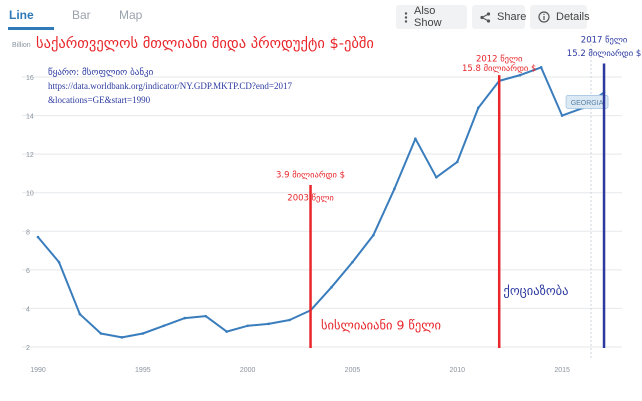 The height and width of the screenshot is (401, 642). I want to click on chart-title: საქართველოს მთლიანი შიდა პროდუქტი $-ებში, so click(205, 43).